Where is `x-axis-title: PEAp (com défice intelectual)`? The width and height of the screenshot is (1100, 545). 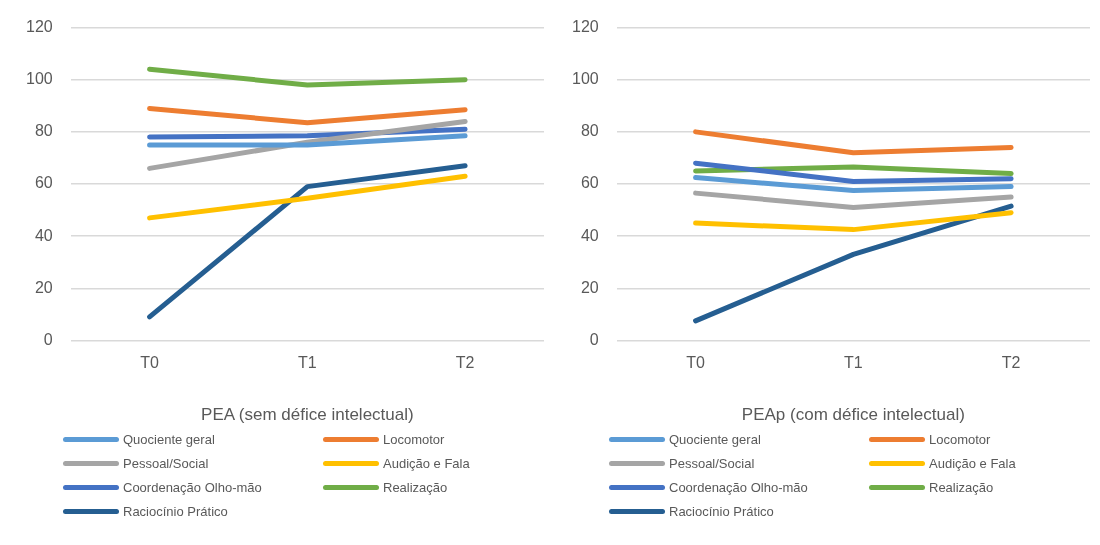 x-axis-title: PEAp (com défice intelectual) is located at coordinates (853, 415).